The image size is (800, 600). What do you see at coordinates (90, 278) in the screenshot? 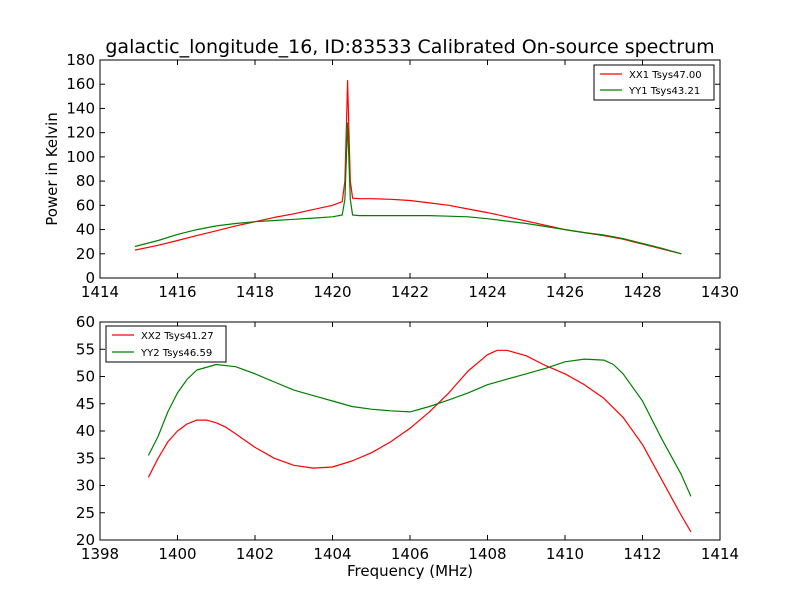
I see `y-tick-label: 0` at bounding box center [90, 278].